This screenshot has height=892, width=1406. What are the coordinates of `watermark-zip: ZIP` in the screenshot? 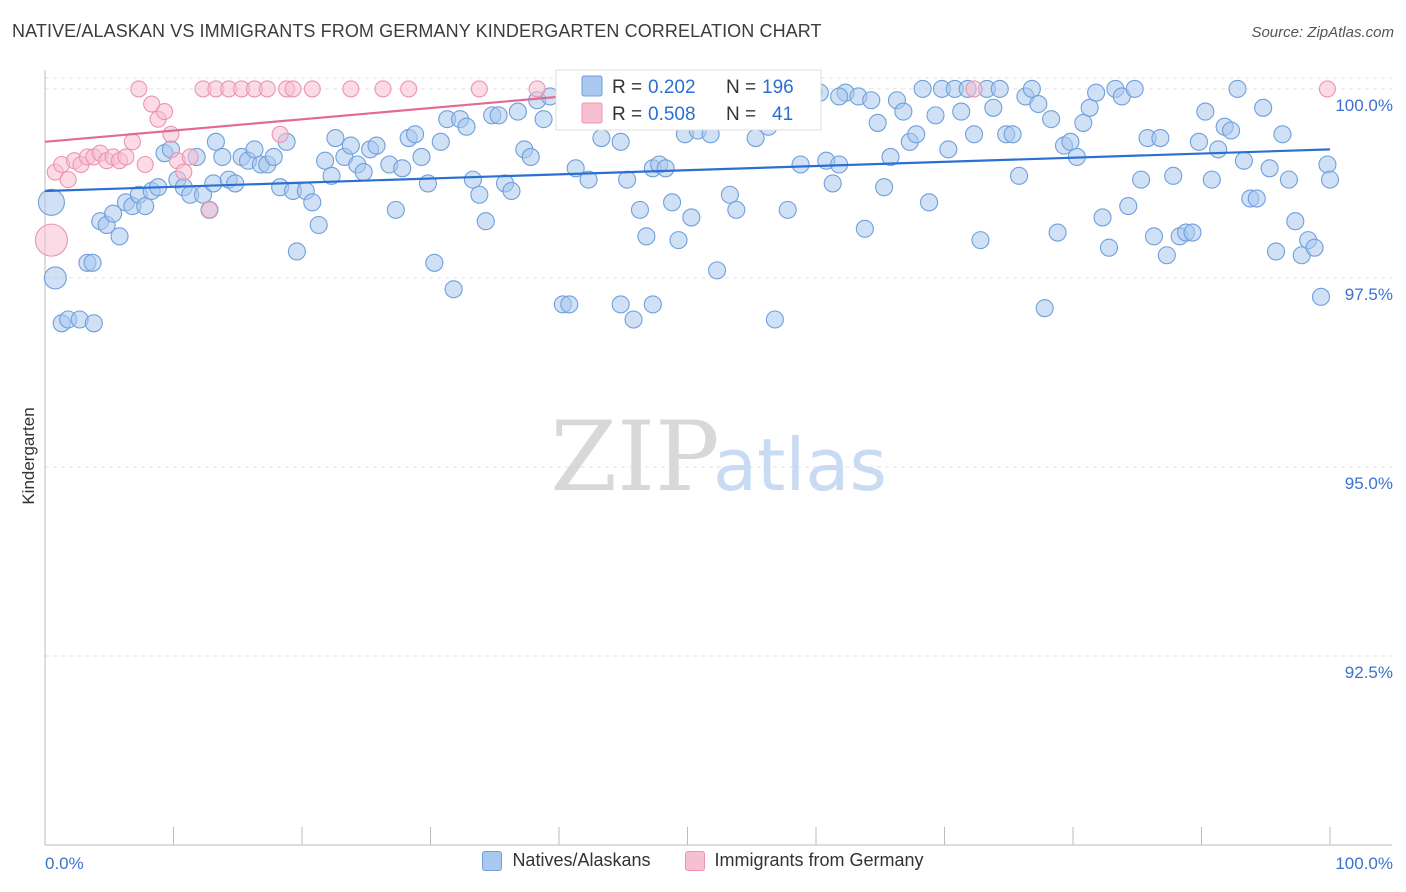 It's located at (634, 457).